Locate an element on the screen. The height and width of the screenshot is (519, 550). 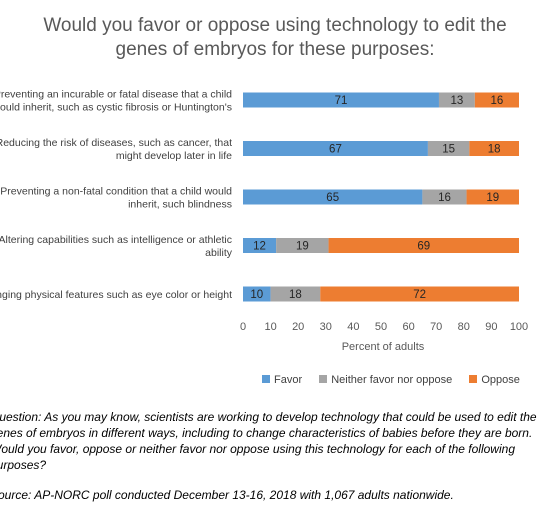
data-label: 10 is located at coordinates (256, 295).